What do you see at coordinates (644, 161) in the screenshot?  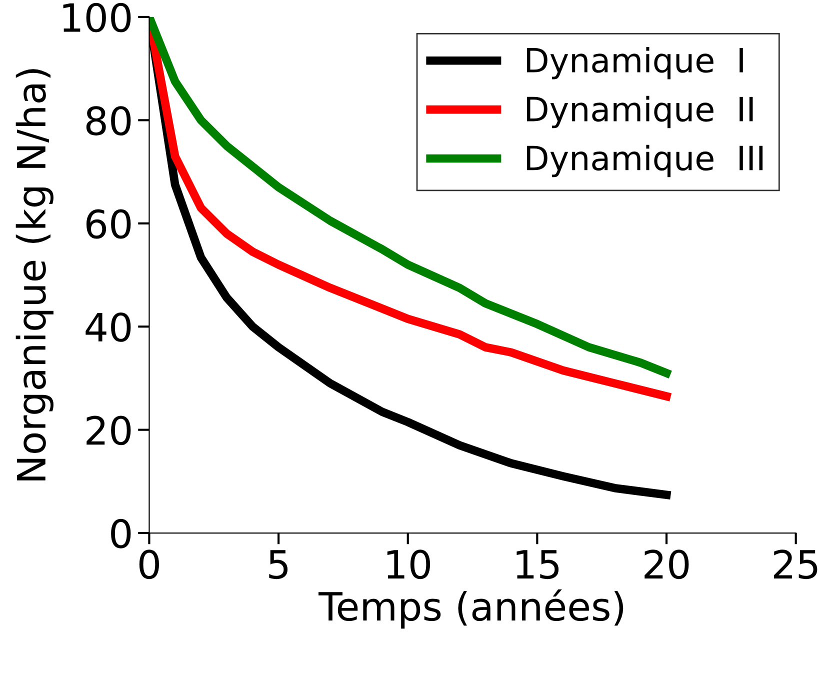 I see `legend-label: Dynamique III` at bounding box center [644, 161].